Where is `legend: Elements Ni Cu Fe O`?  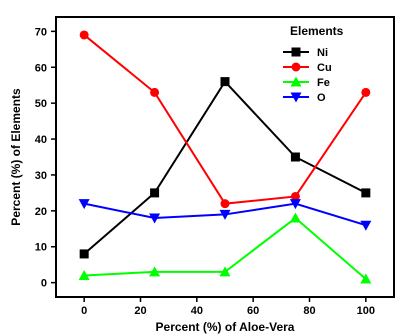 legend: Elements Ni Cu Fe O is located at coordinates (313, 64).